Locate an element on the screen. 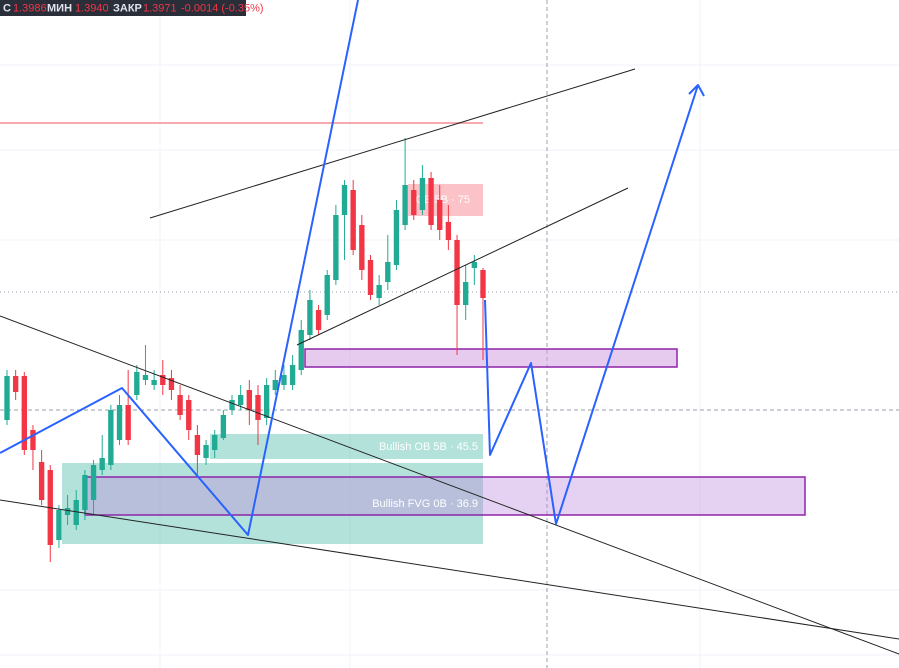  header-label: С is located at coordinates (7, 8).